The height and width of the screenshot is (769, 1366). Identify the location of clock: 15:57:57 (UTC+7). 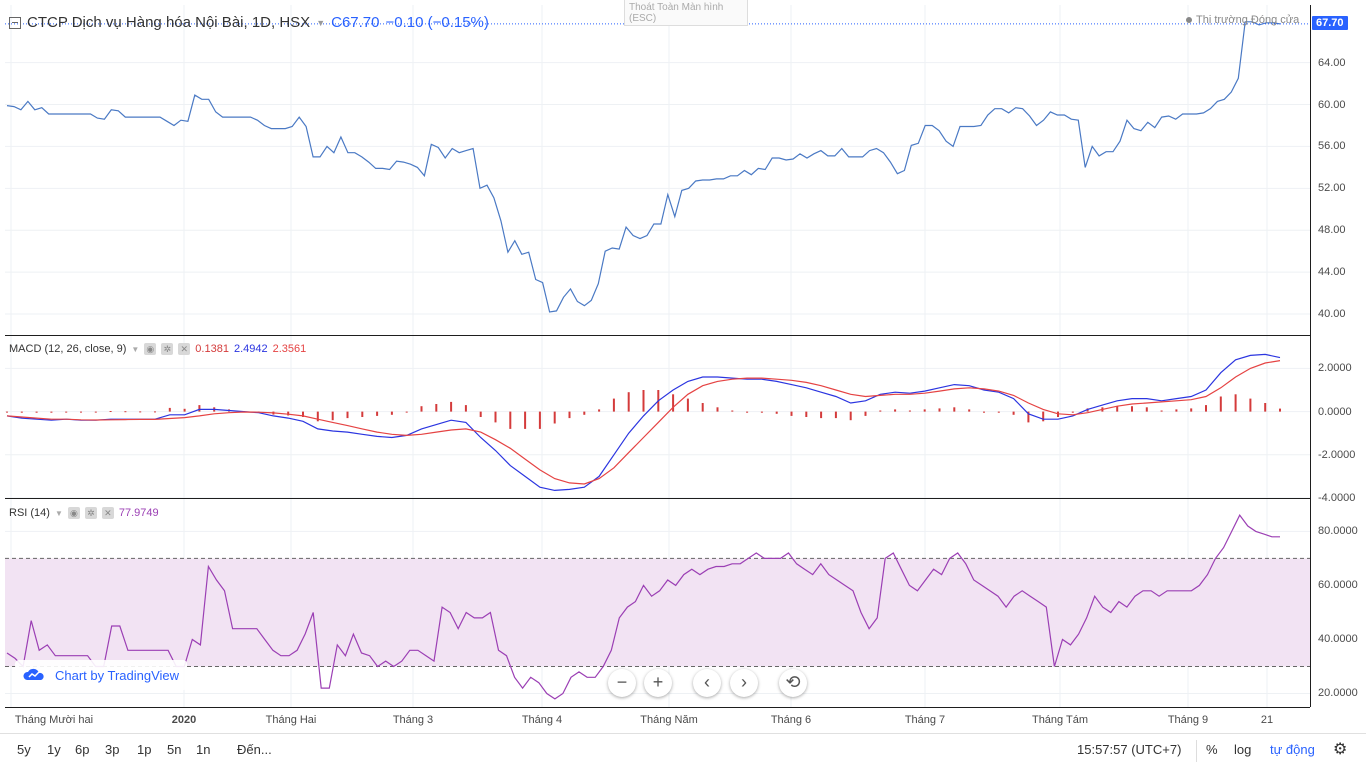
(1129, 749).